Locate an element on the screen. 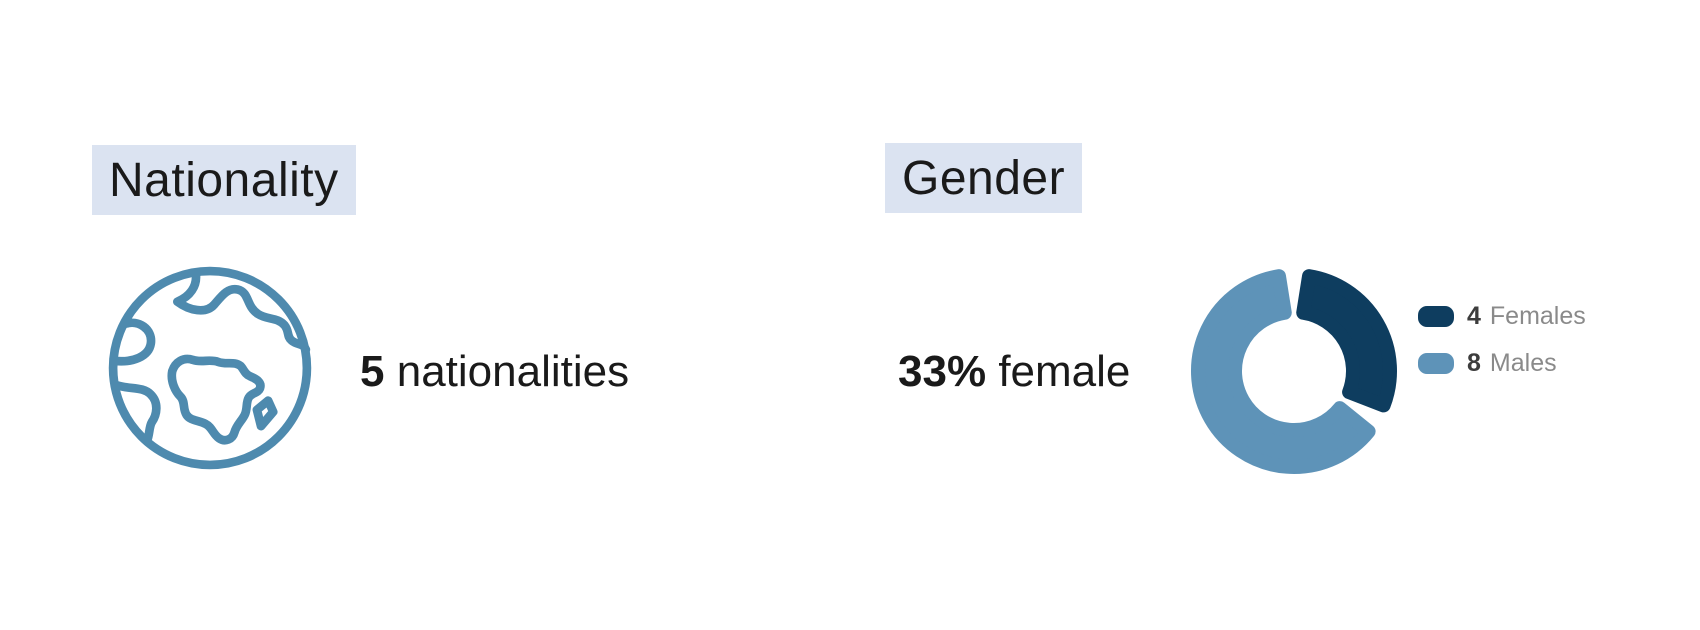 This screenshot has width=1700, height=630. females-label: Females is located at coordinates (1537, 315).